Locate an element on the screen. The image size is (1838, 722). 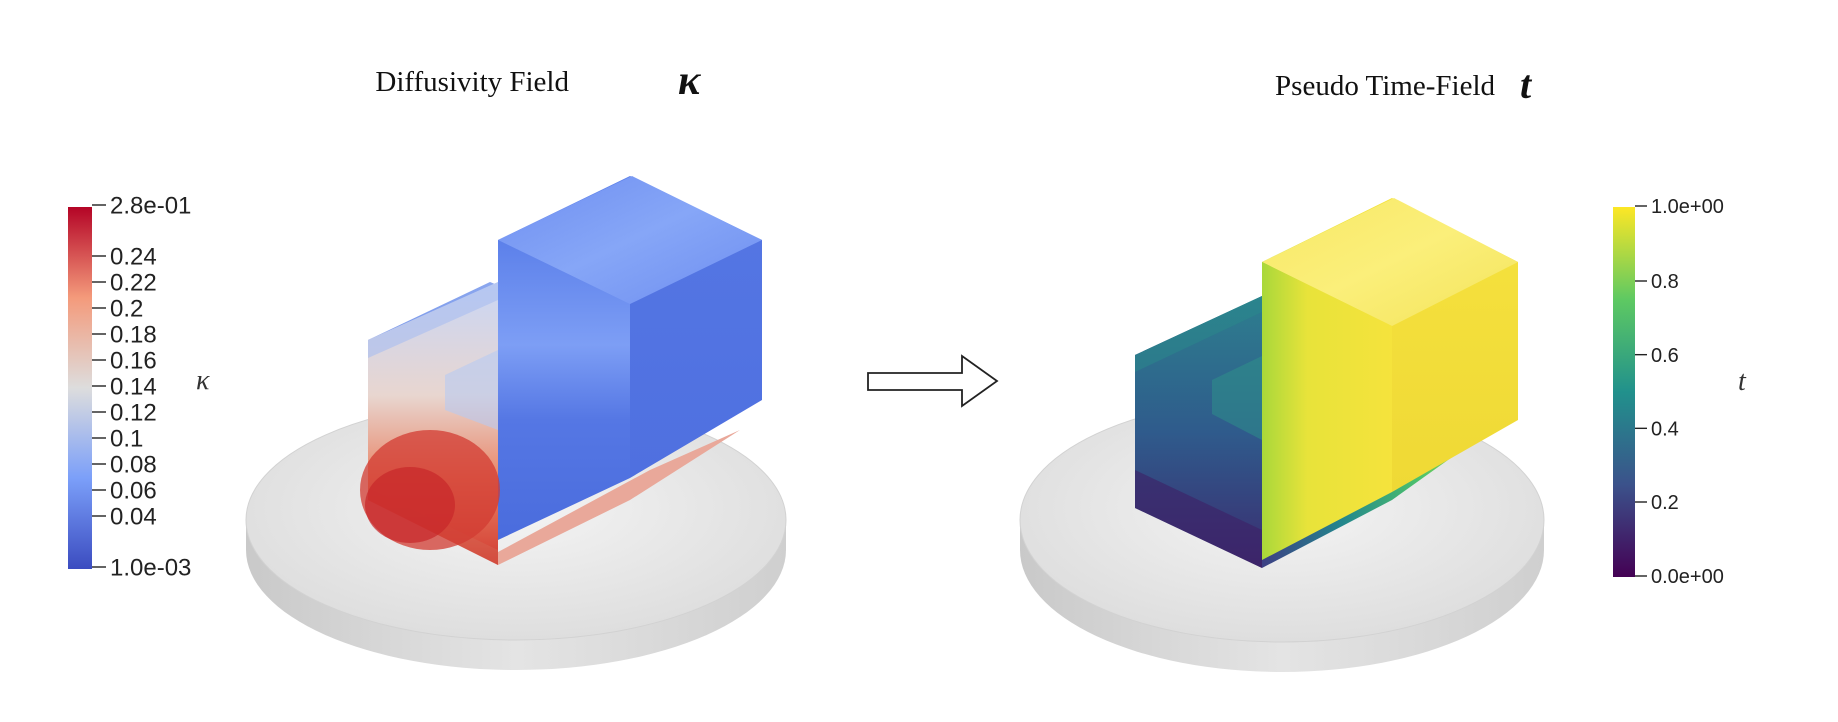
kappa-tick-label: 0.14 is located at coordinates (133, 387).